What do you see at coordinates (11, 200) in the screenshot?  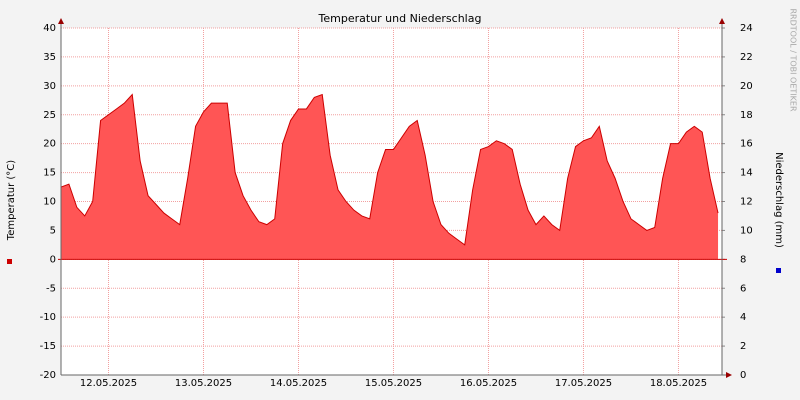 I see `y-axis-label: Temperatur (°C)` at bounding box center [11, 200].